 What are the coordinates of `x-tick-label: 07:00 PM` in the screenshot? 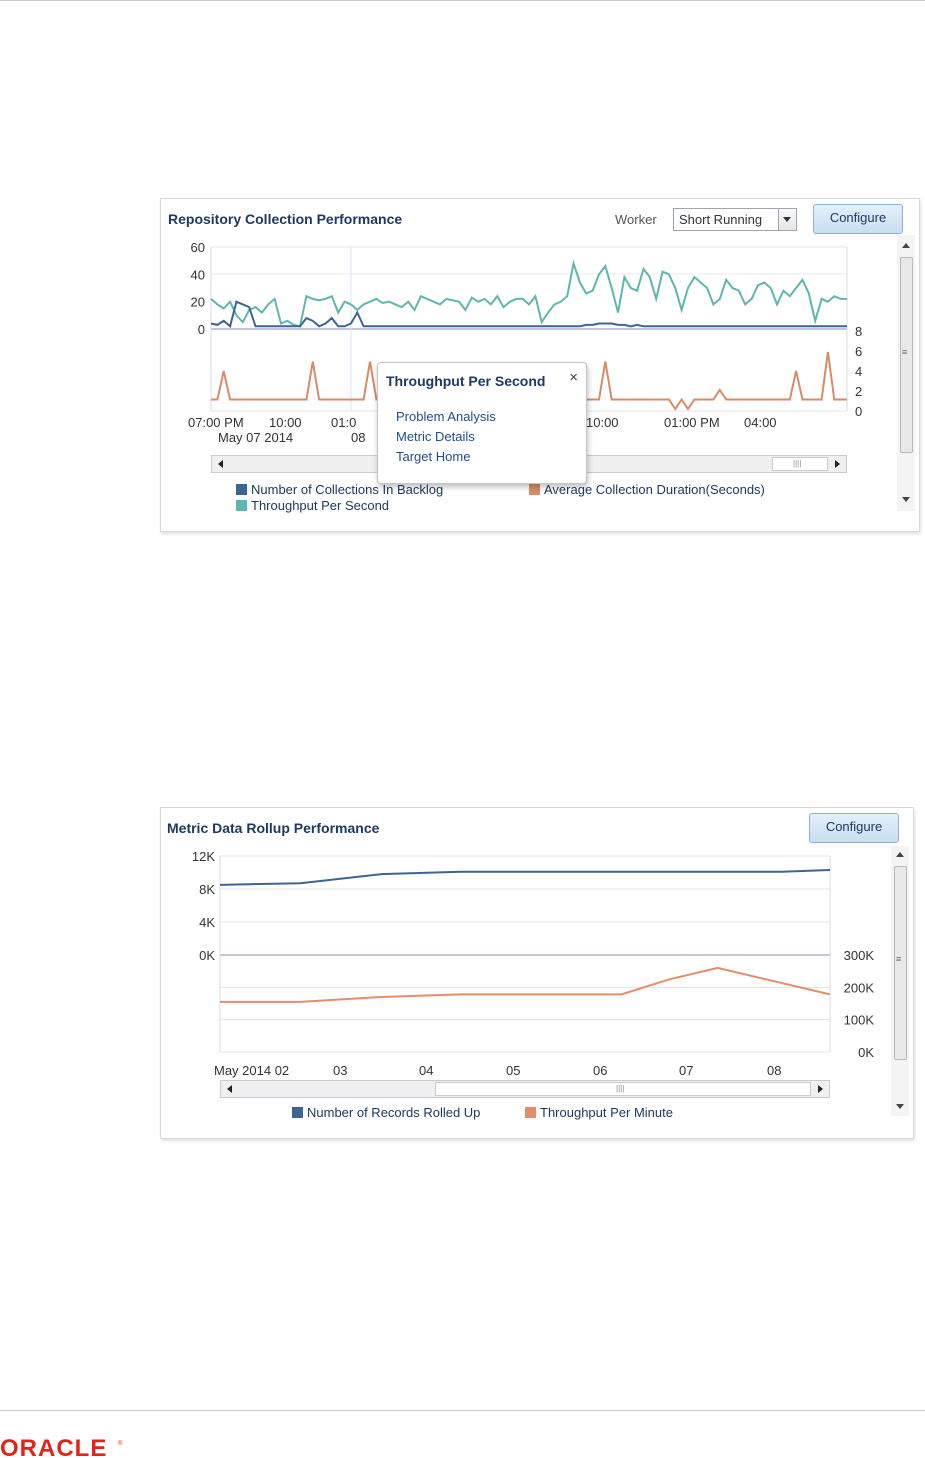 It's located at (216, 422).